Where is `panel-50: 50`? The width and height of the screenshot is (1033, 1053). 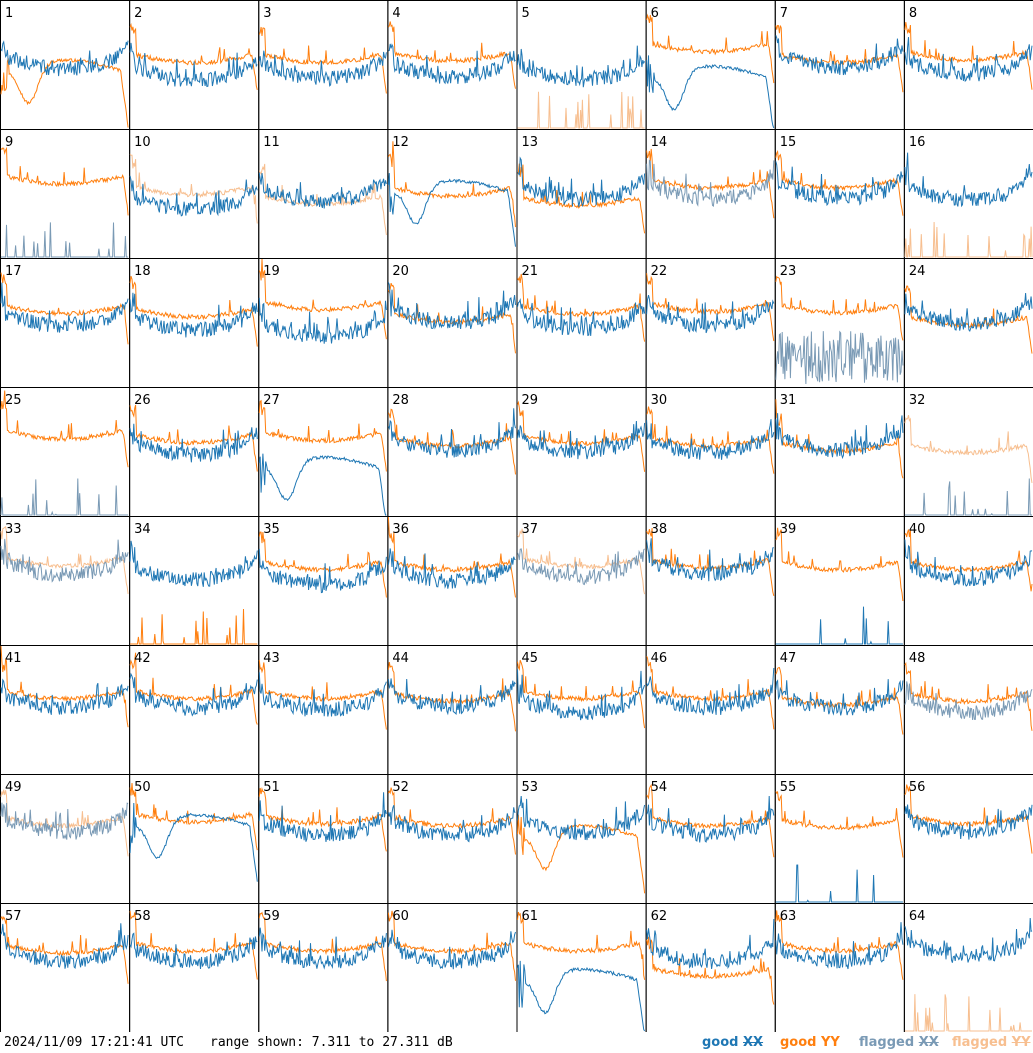 panel-50: 50 is located at coordinates (194, 839).